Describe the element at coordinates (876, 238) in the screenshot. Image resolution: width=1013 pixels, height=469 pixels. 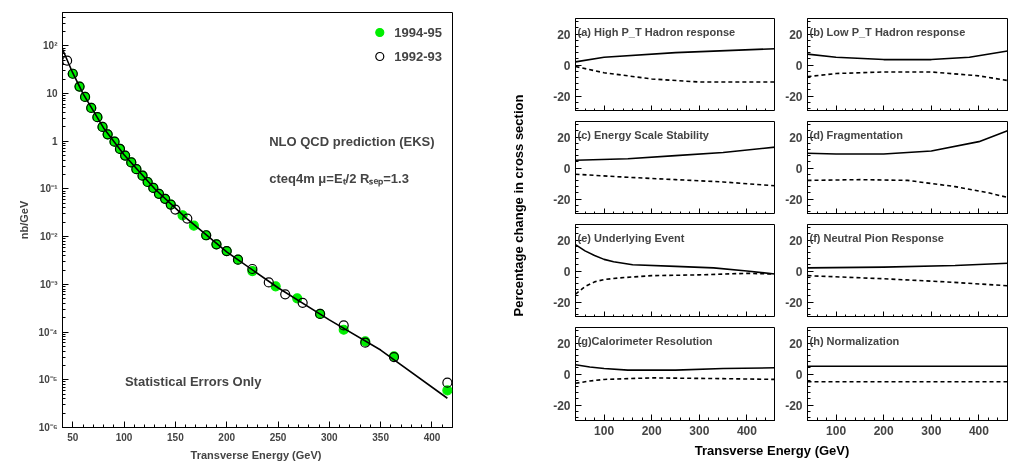
I see `text: (f) Neutral Pion Response` at that location.